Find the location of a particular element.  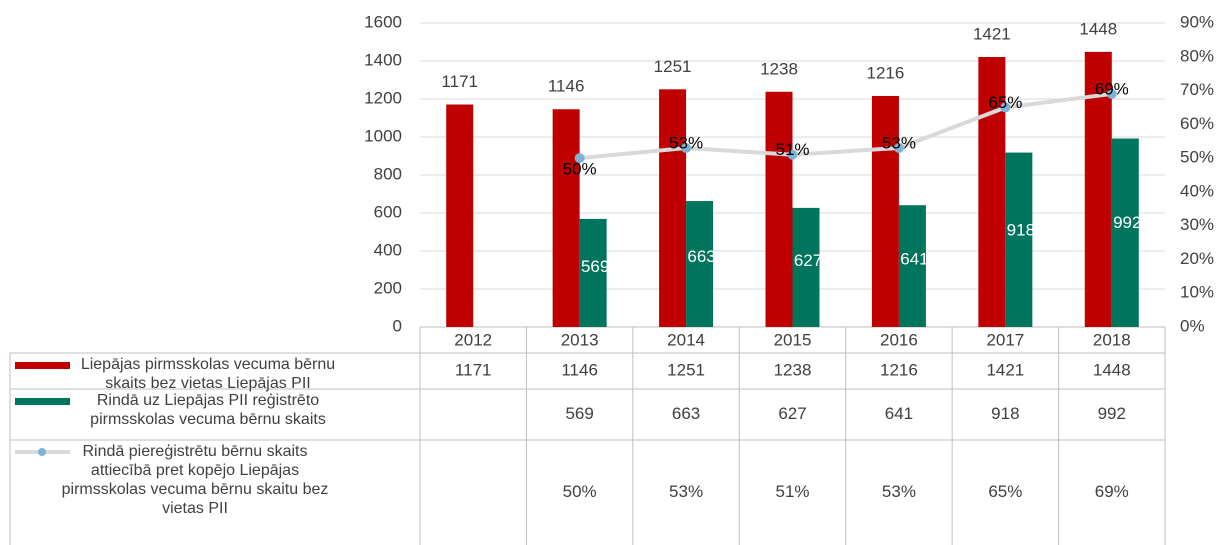

y-tick-label: 0 is located at coordinates (397, 325).